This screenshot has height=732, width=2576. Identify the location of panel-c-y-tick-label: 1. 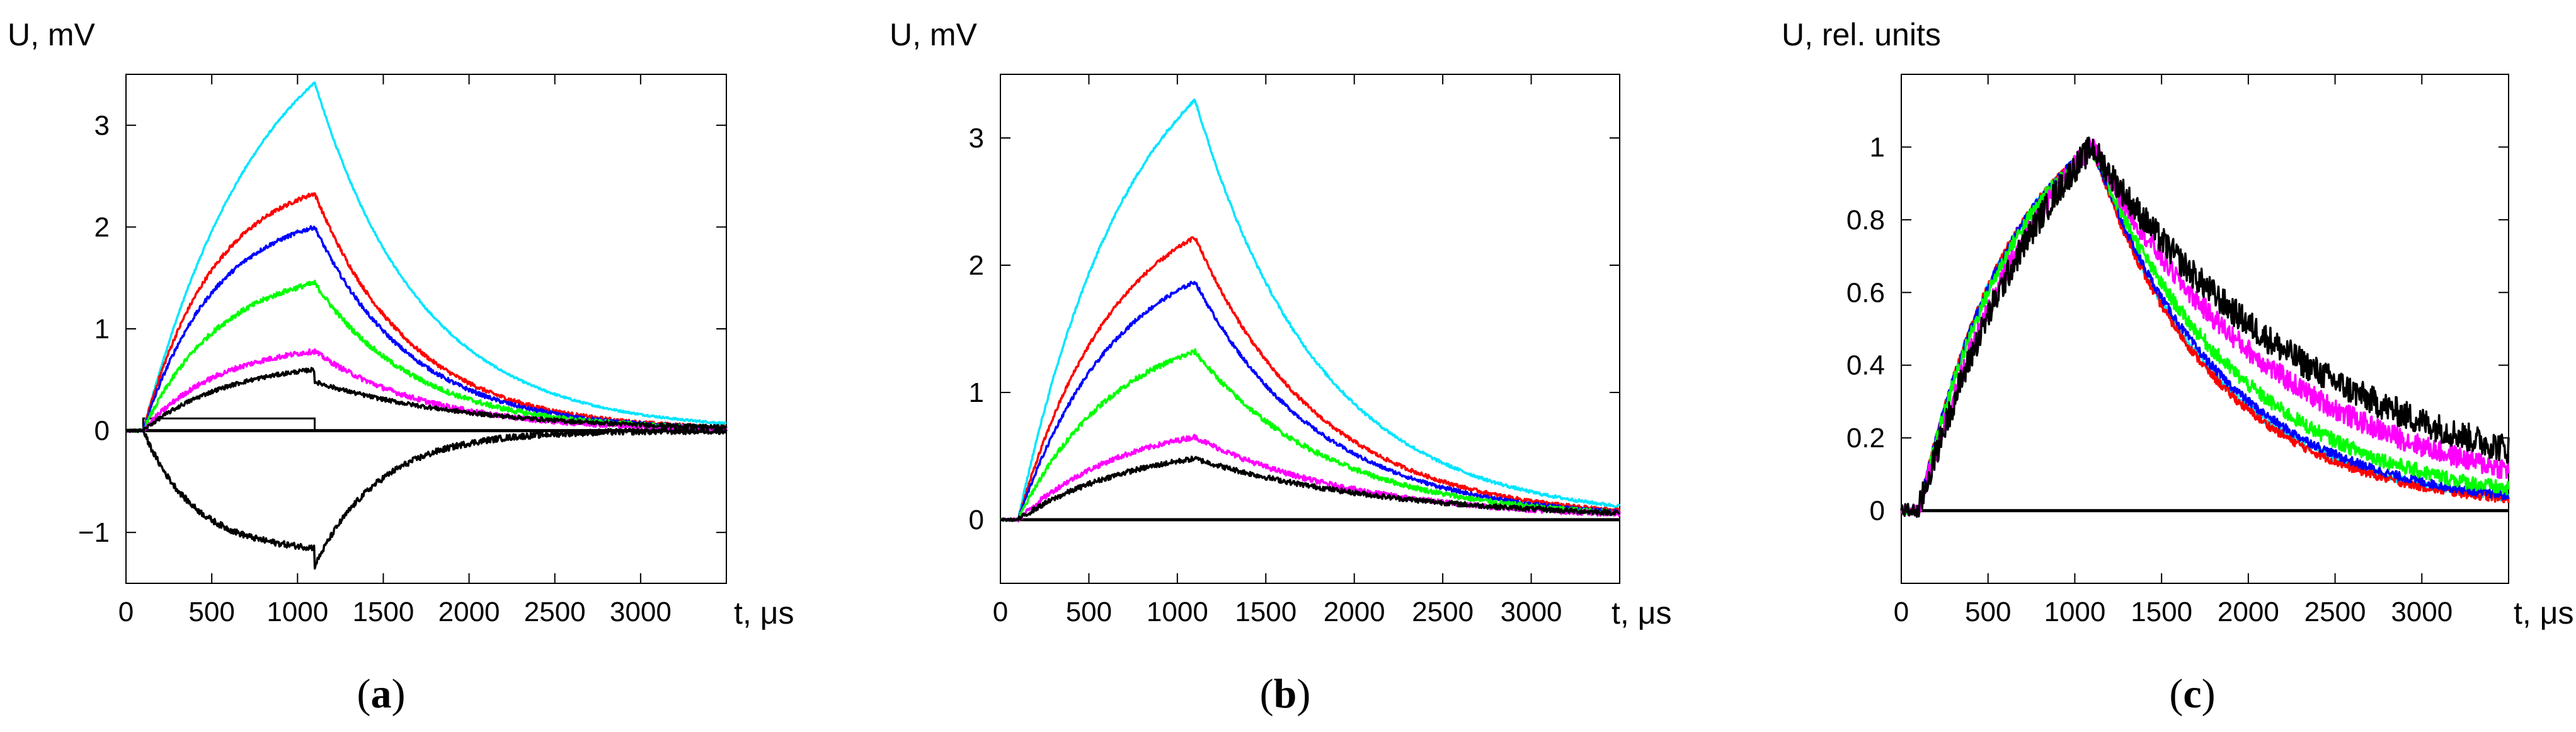
(1878, 147).